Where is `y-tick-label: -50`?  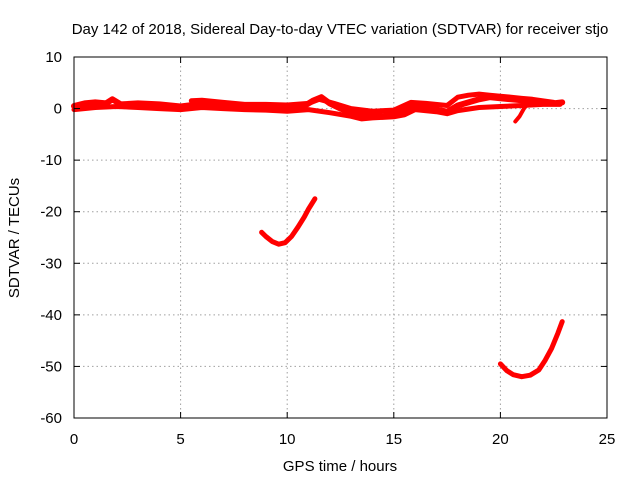 y-tick-label: -50 is located at coordinates (51, 366).